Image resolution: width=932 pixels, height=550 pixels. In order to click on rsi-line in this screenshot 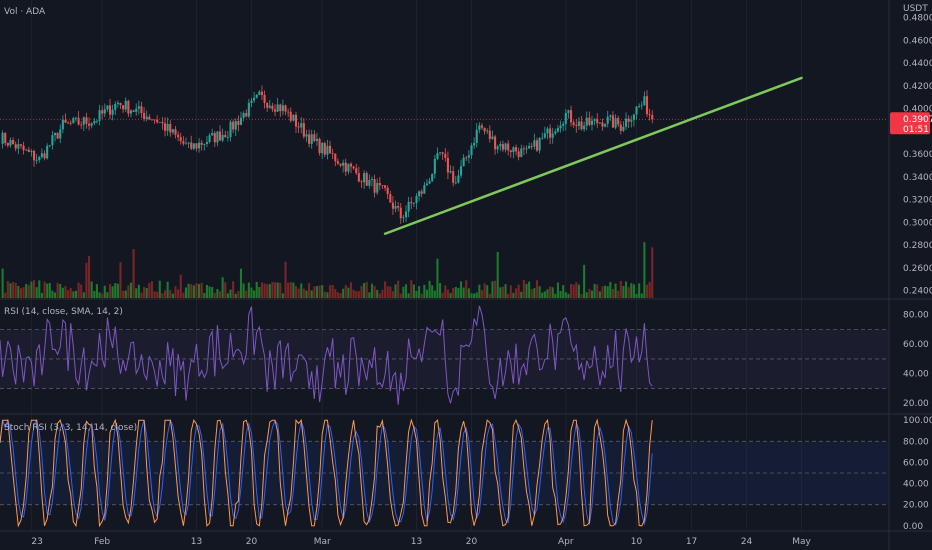, I will do `click(326, 355)`.